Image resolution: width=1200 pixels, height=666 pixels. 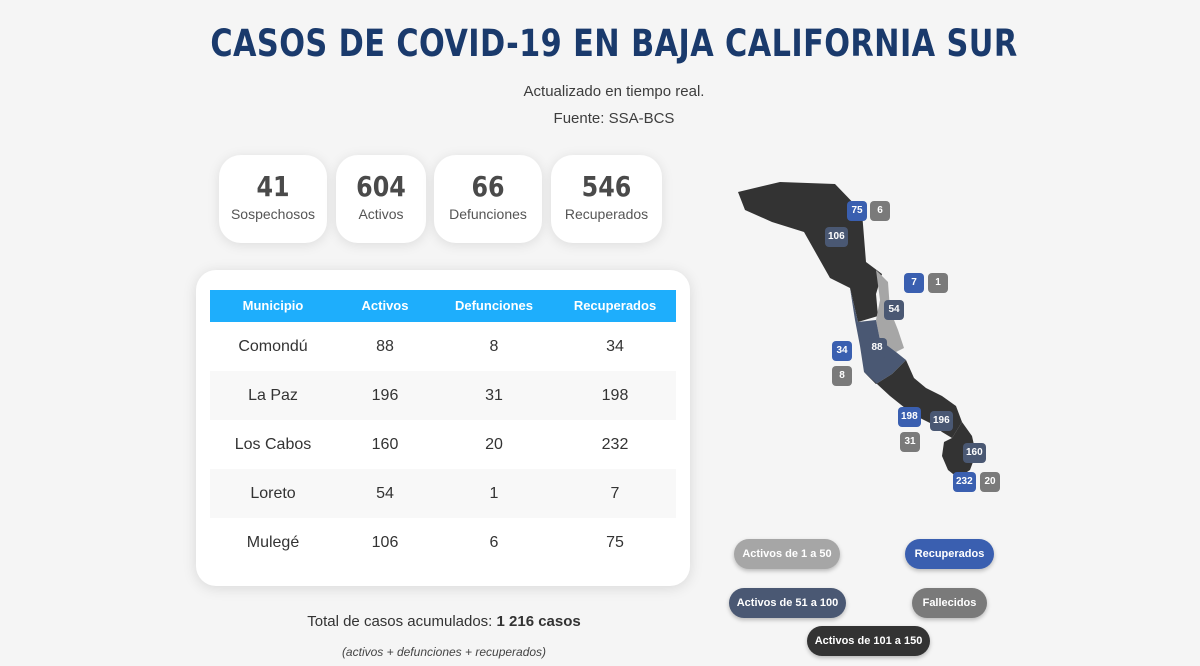 What do you see at coordinates (614, 43) in the screenshot?
I see `page-title: CASOS DE COVID-19 EN BAJA CALIFORNIA SUR` at bounding box center [614, 43].